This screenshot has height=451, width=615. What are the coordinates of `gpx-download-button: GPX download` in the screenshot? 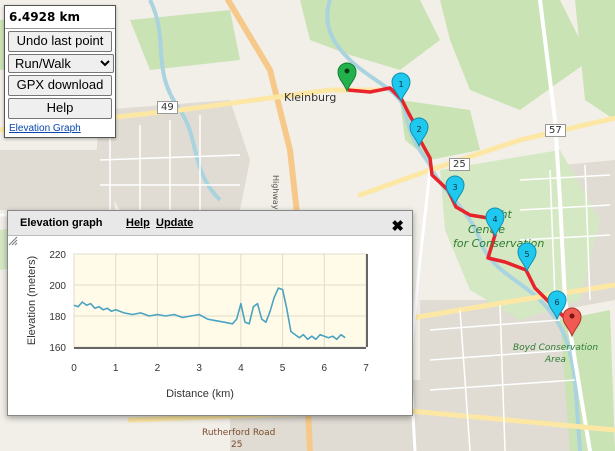 It's located at (60, 85).